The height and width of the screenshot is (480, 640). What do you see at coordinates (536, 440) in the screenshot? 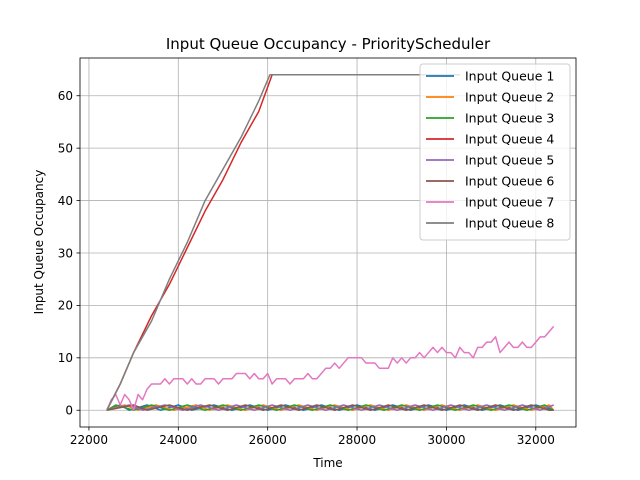
I see `x-tick-label: 32000` at bounding box center [536, 440].